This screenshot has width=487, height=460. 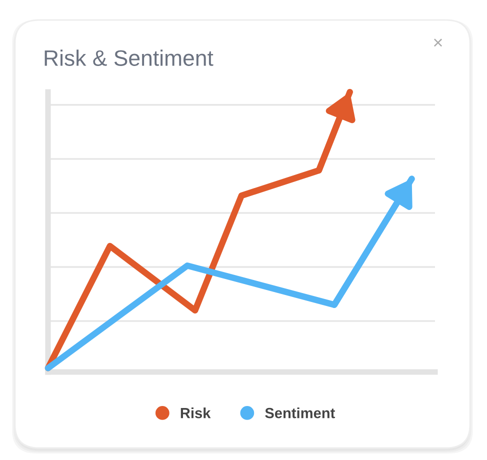 What do you see at coordinates (300, 413) in the screenshot?
I see `legend-label: Sentiment` at bounding box center [300, 413].